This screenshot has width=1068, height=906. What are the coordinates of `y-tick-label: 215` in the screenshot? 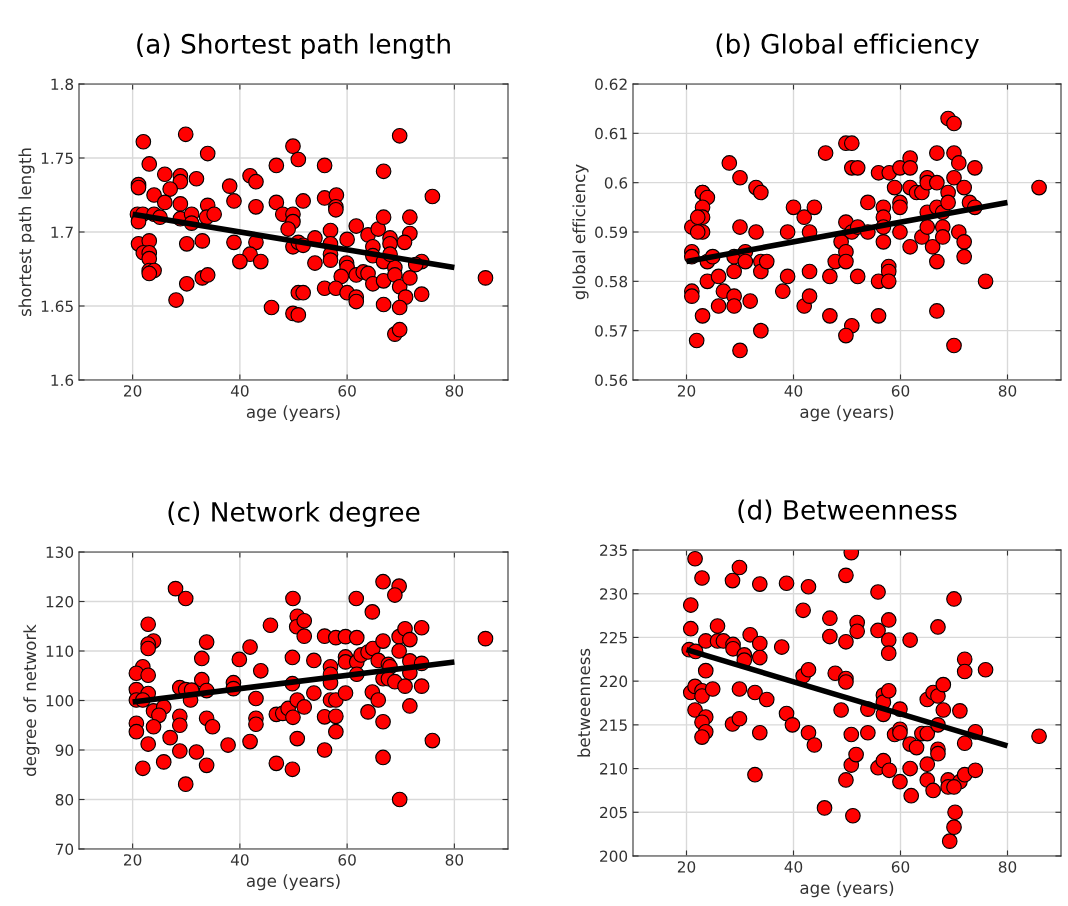 It's located at (613, 725).